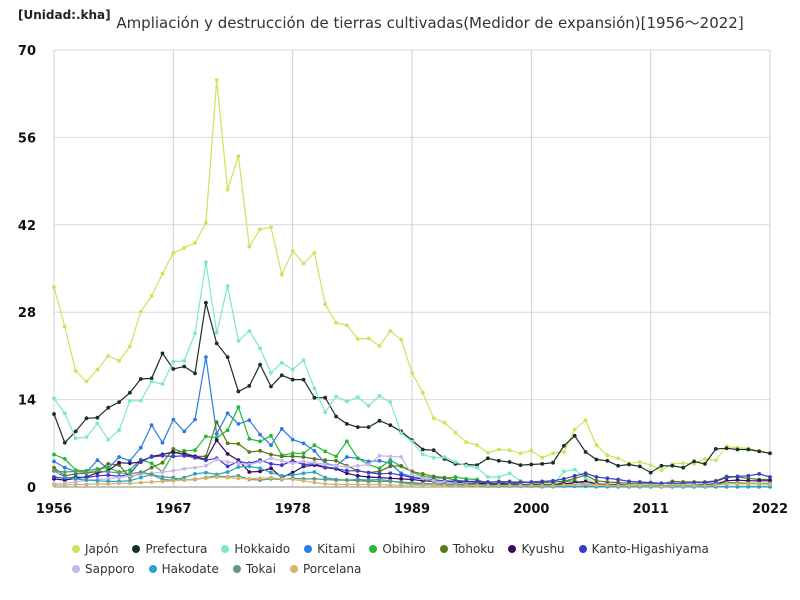 This screenshot has height=600, width=800. I want to click on legend-item-porcelana: Porcelana, so click(325, 569).